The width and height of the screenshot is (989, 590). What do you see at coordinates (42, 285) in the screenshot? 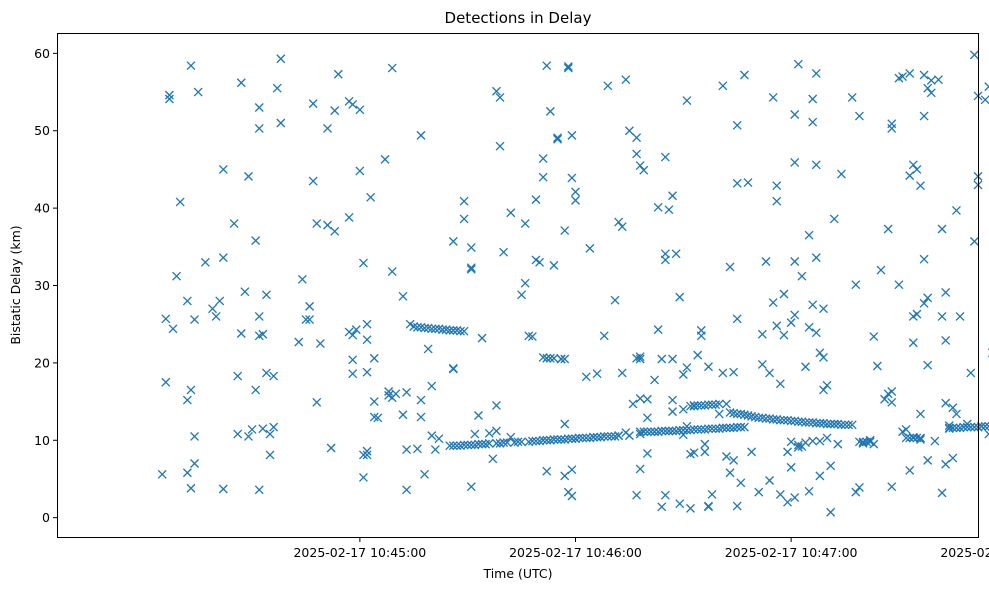
I see `y-tick-label: 30` at bounding box center [42, 285].